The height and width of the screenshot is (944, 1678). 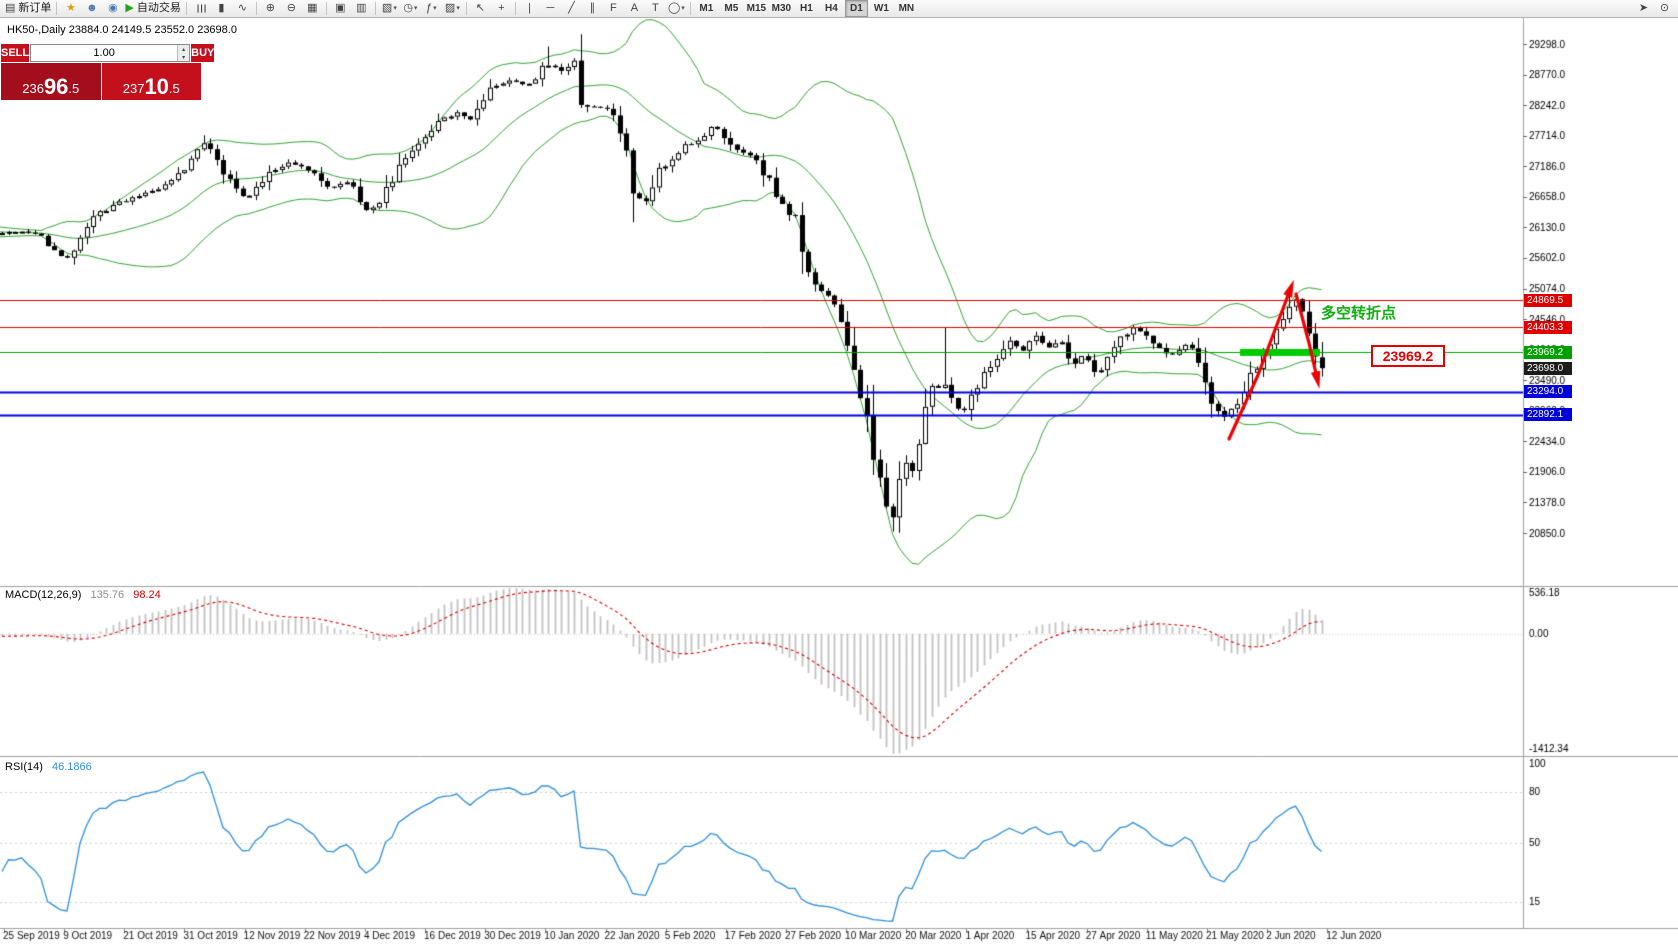 I want to click on indicators-icon: ƒ, so click(x=429, y=8).